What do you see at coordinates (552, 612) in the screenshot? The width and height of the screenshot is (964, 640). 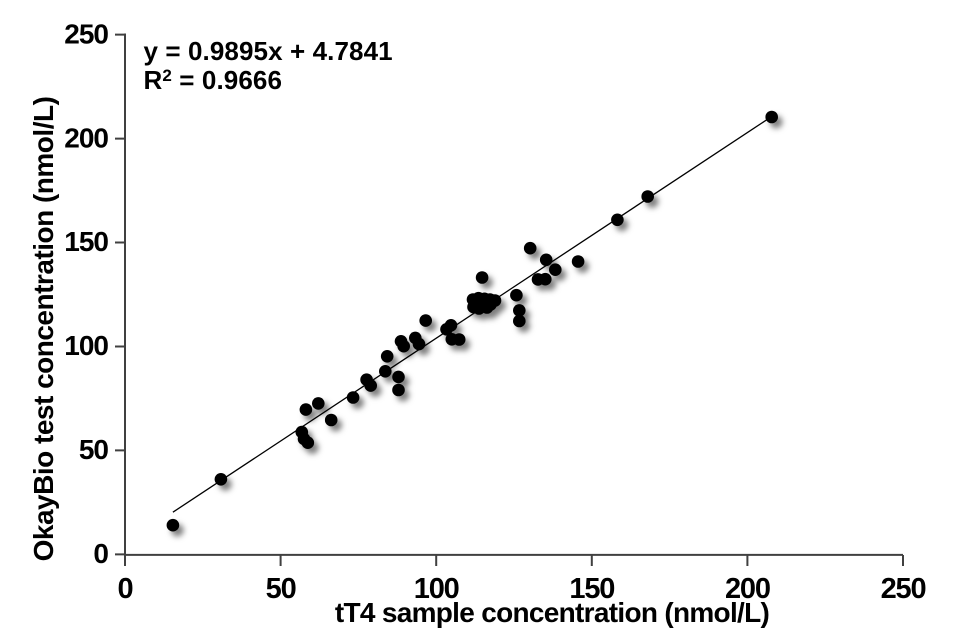 I see `svg-text:tT4 sample concentration (nmol: tT4 sample concentration (nmol/L)` at bounding box center [552, 612].